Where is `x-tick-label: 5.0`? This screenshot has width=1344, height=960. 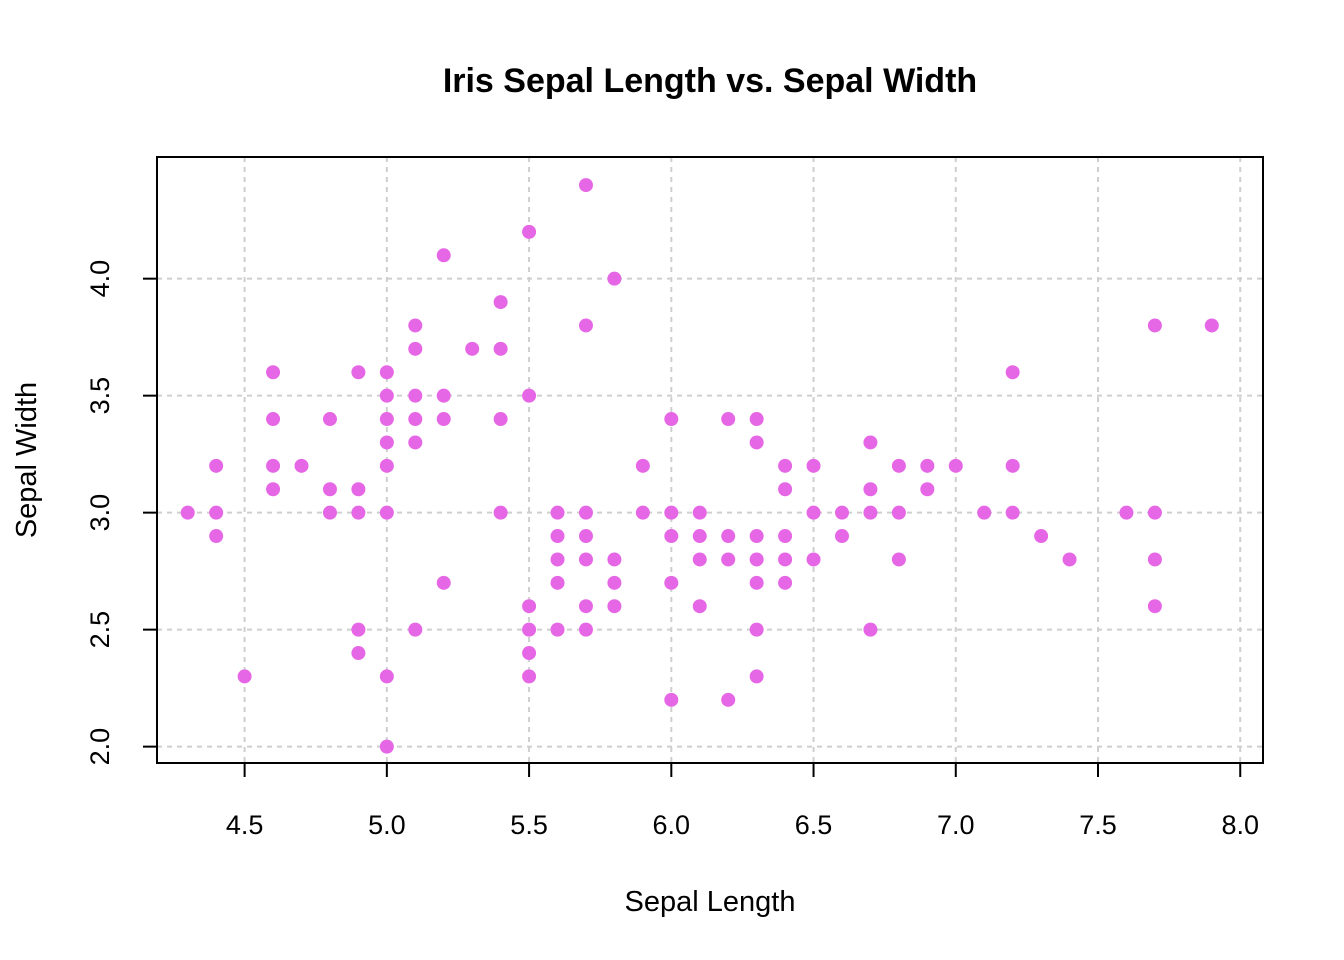 x-tick-label: 5.0 is located at coordinates (387, 825).